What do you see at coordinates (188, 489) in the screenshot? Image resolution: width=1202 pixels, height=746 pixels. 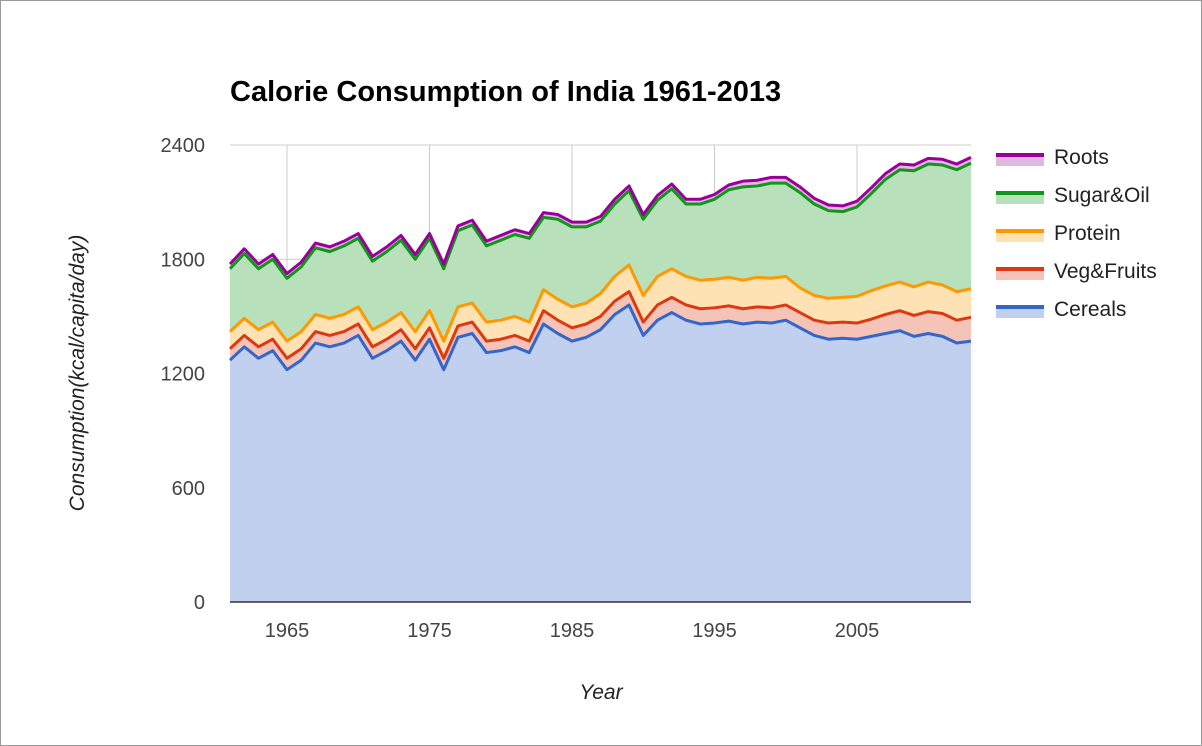 I see `y-tick-label: 600` at bounding box center [188, 489].